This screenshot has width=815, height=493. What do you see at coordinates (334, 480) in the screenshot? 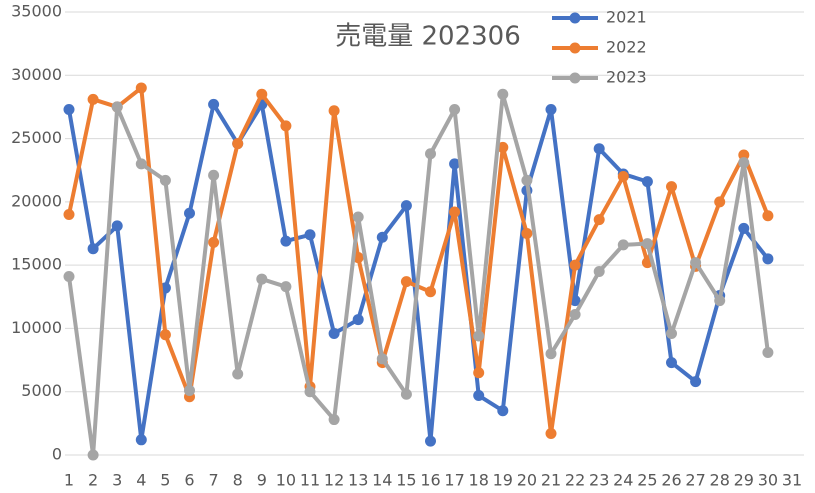
I see `x-tick-label: 12` at bounding box center [334, 480].